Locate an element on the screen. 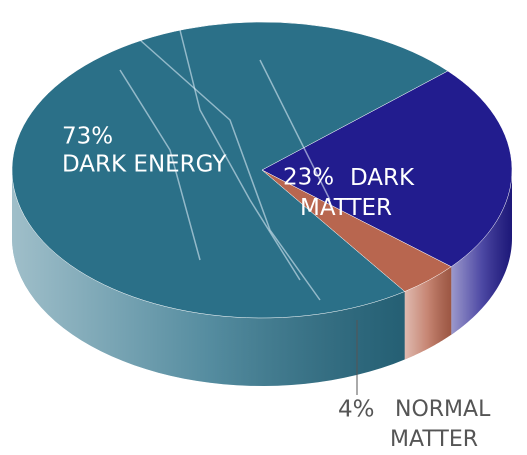 This screenshot has width=527, height=455. value-label: 73% is located at coordinates (87, 137).